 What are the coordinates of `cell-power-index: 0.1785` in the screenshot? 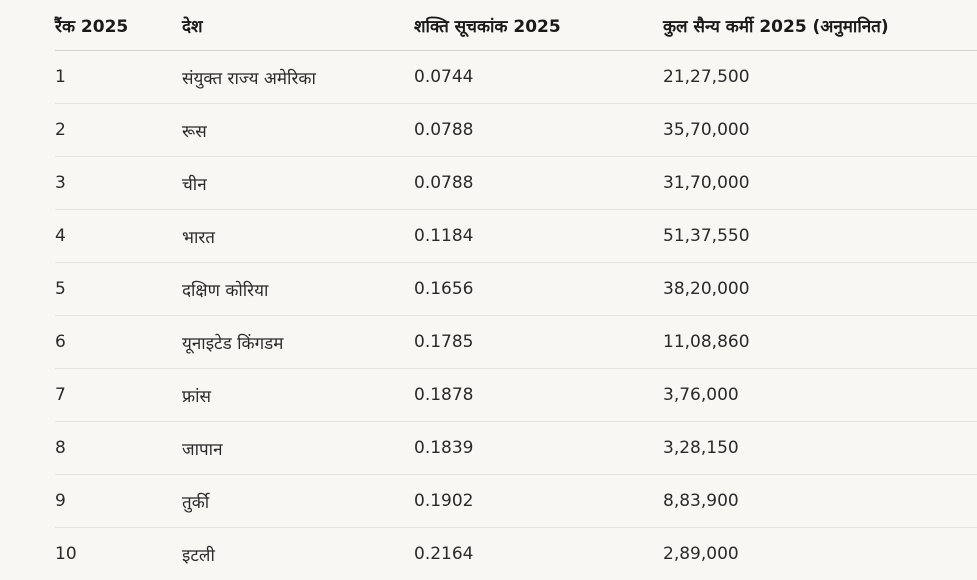 It's located at (538, 342).